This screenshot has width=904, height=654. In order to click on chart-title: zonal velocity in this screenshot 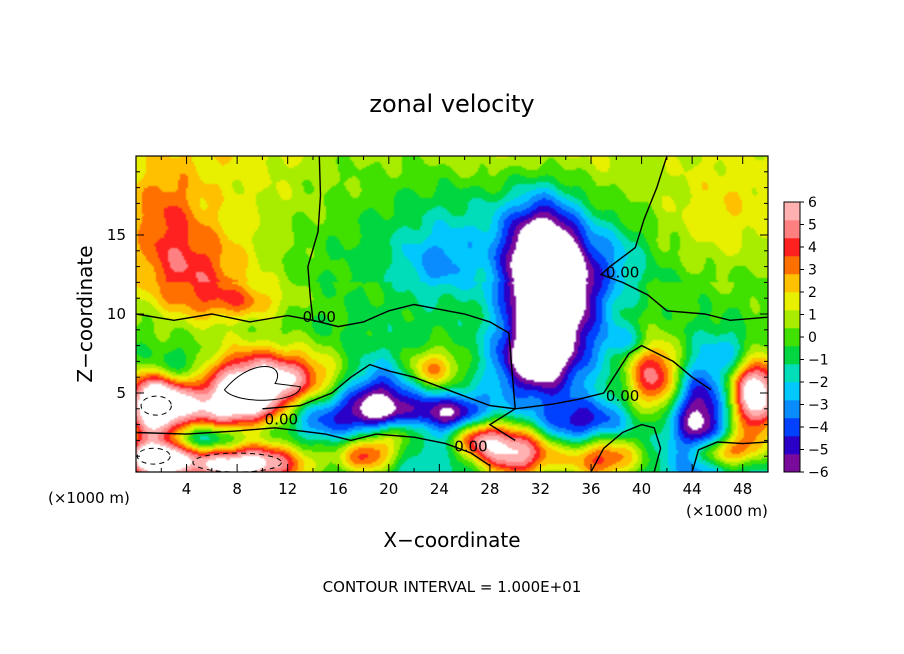, I will do `click(451, 104)`.